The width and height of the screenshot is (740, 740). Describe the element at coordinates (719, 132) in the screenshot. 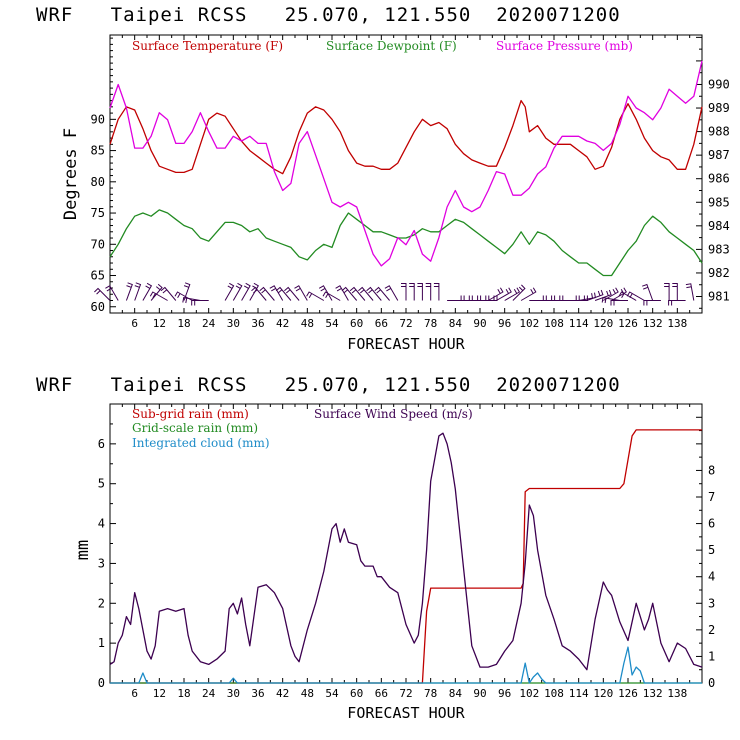

I see `y-right-tick-label: 988` at that location.